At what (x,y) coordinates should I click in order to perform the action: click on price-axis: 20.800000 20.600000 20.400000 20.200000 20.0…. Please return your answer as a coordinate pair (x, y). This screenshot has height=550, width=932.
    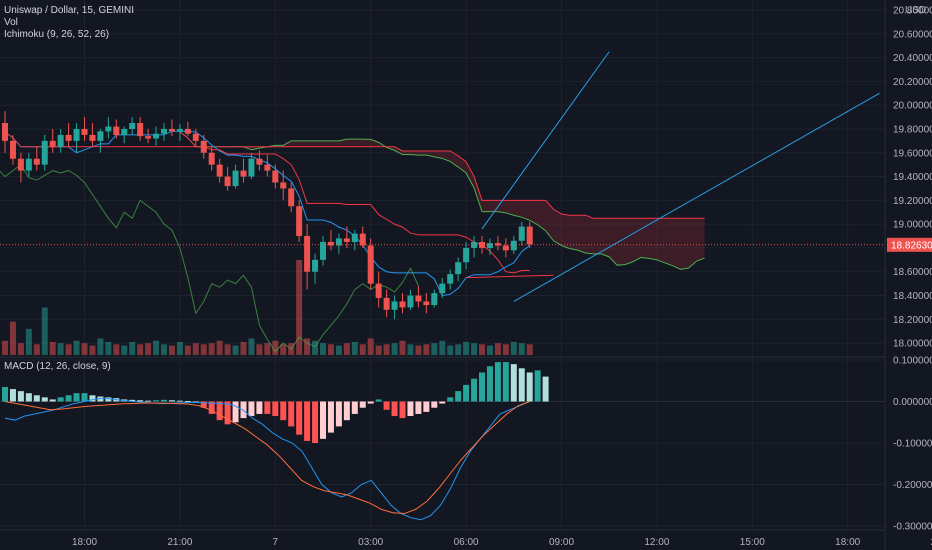
    Looking at the image, I should click on (912, 178).